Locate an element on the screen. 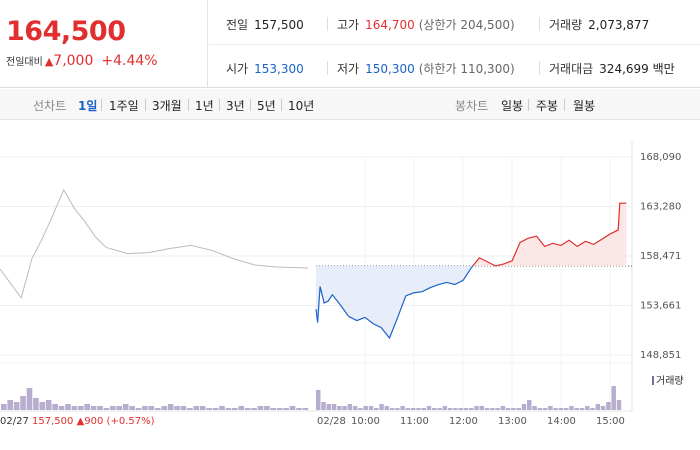 The height and width of the screenshot is (450, 700). y-axis: 168,090 163,280 158,471 153,661 148,851 is located at coordinates (660, 256).